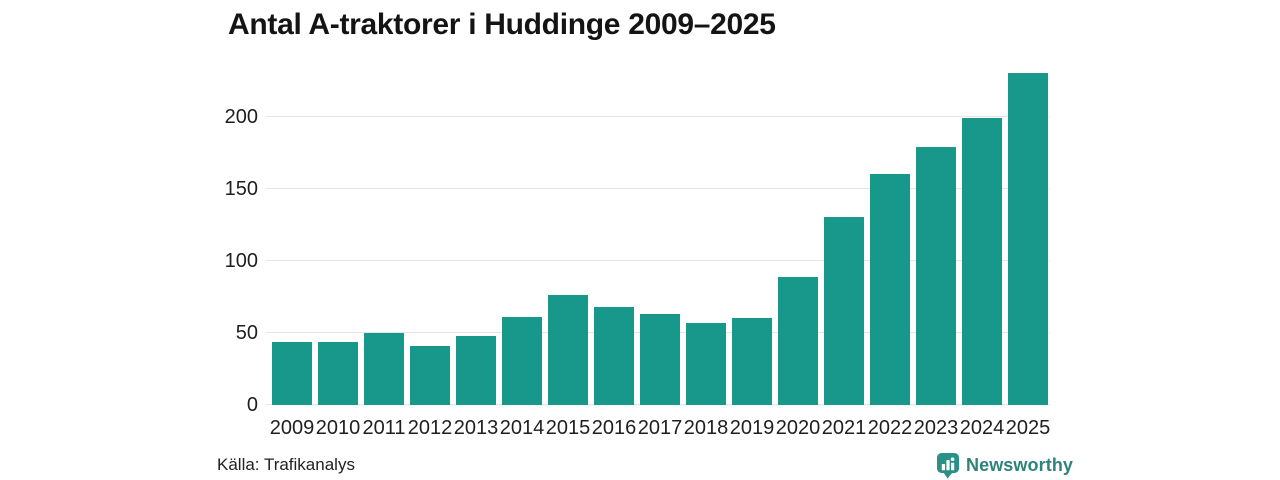  What do you see at coordinates (614, 356) in the screenshot?
I see `bar-2016` at bounding box center [614, 356].